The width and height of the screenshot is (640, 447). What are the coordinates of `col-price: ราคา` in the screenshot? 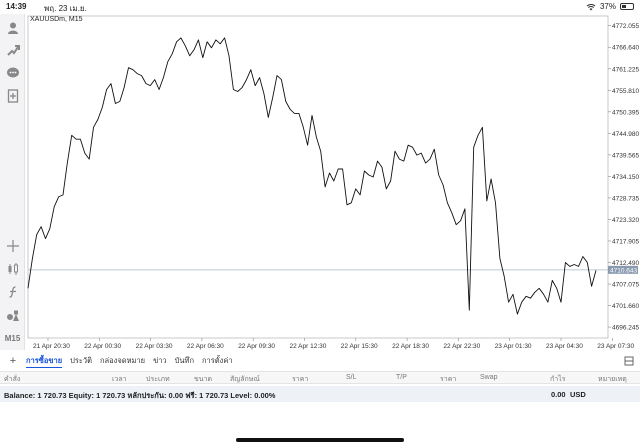 It's located at (300, 379).